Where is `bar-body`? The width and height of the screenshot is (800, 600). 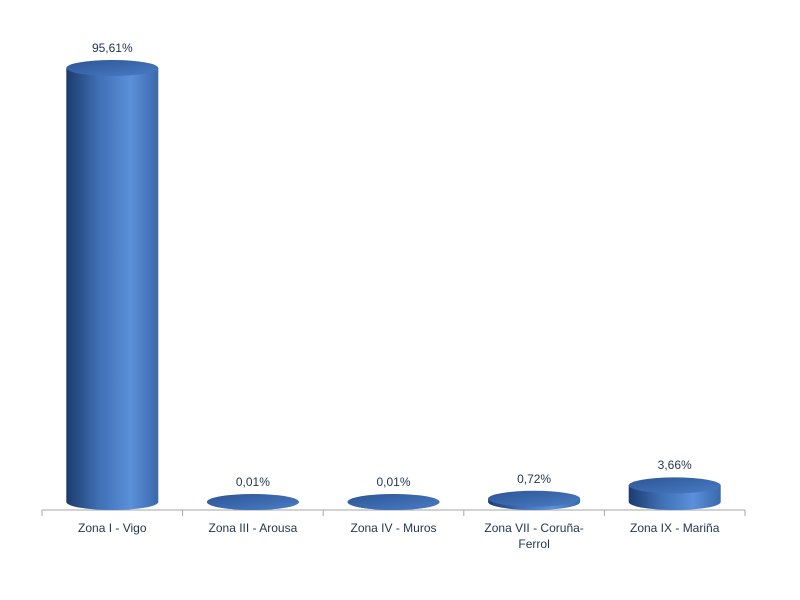
bar-body is located at coordinates (112, 289).